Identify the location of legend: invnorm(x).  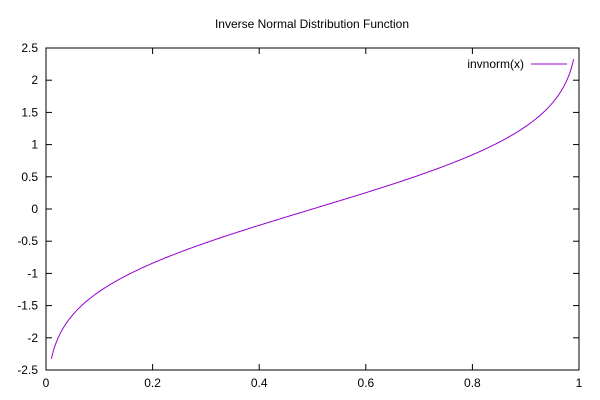
(517, 64).